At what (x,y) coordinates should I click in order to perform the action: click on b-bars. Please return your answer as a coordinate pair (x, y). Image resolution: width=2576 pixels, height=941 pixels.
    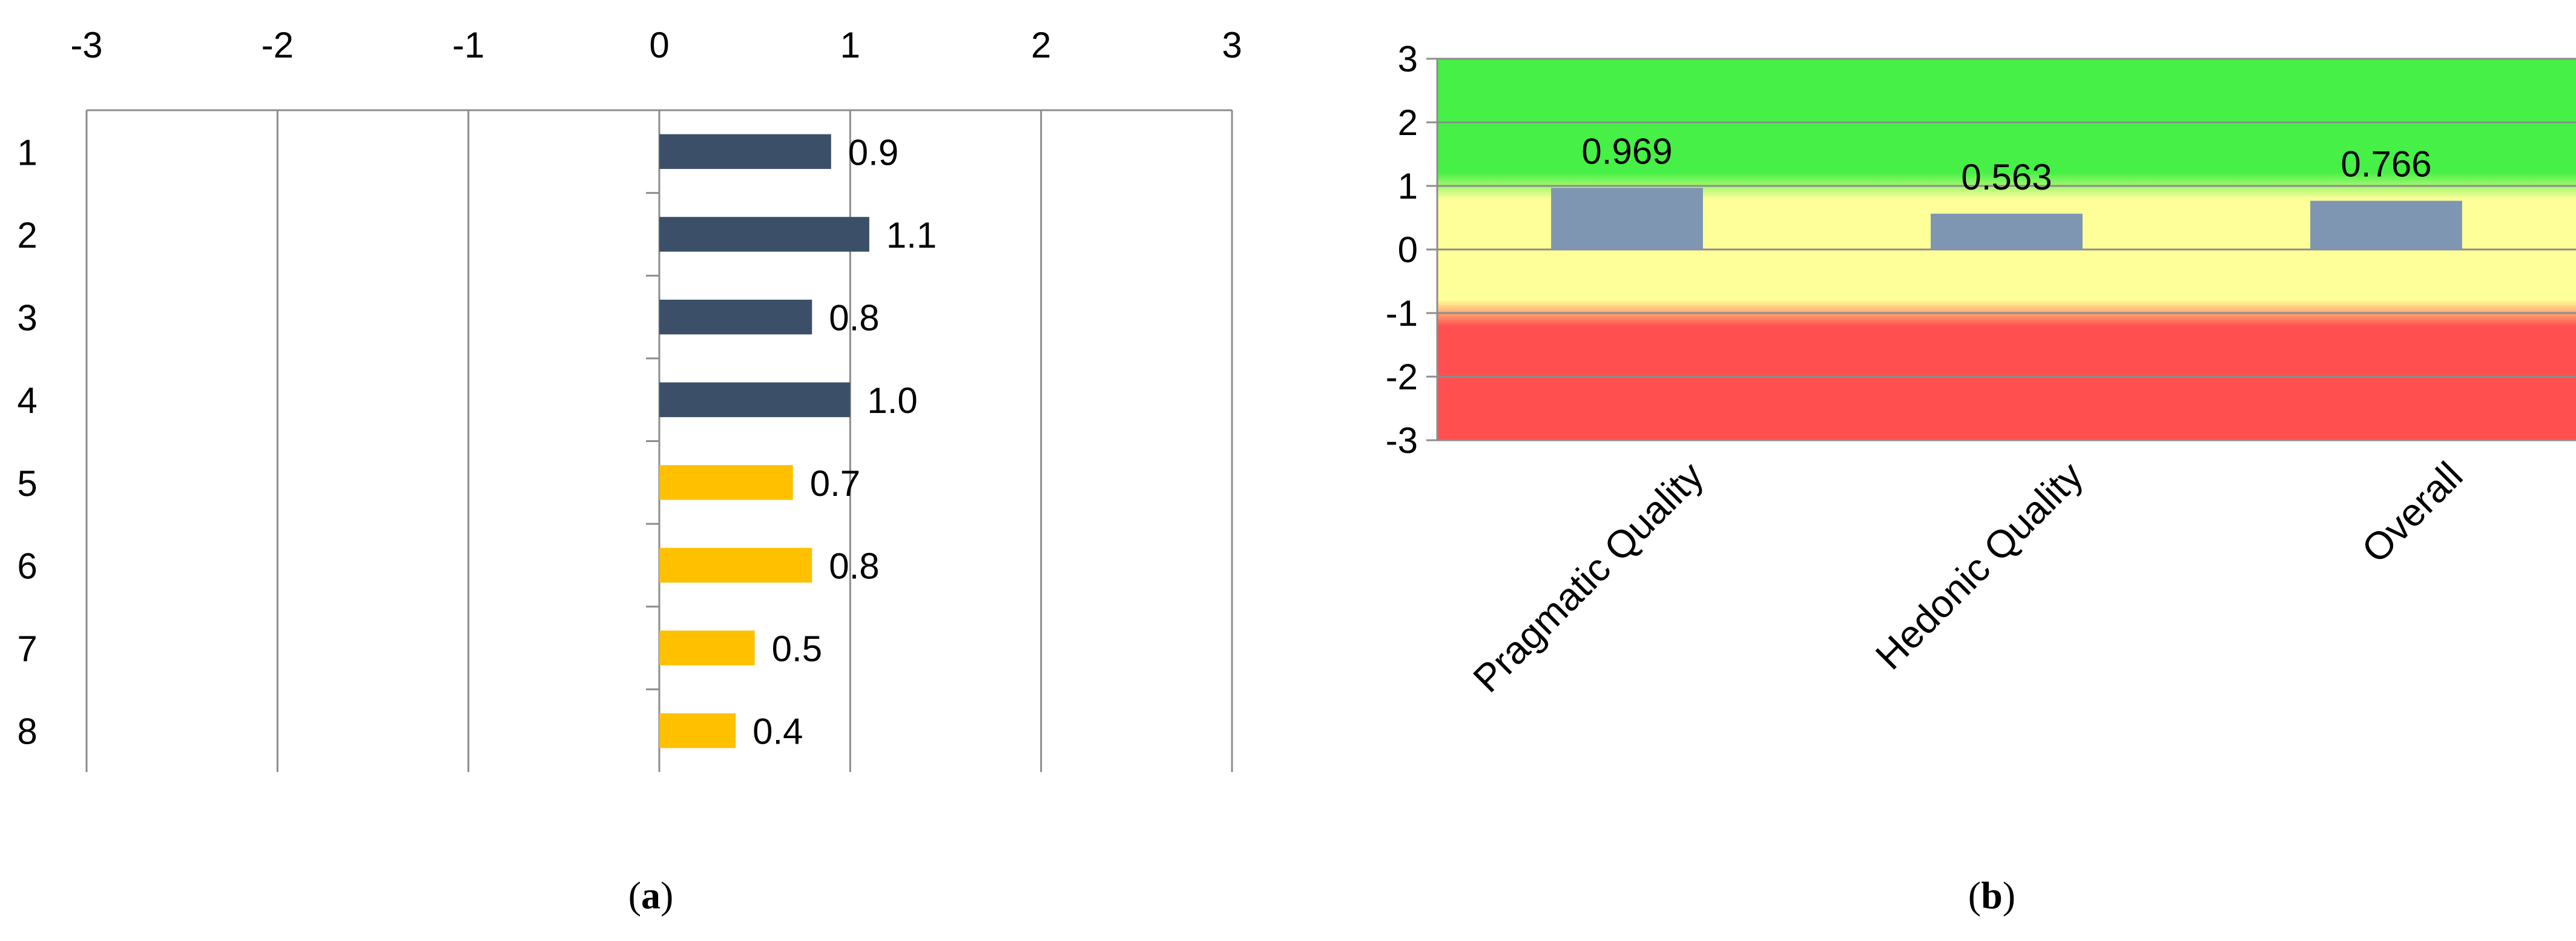
    Looking at the image, I should click on (2006, 219).